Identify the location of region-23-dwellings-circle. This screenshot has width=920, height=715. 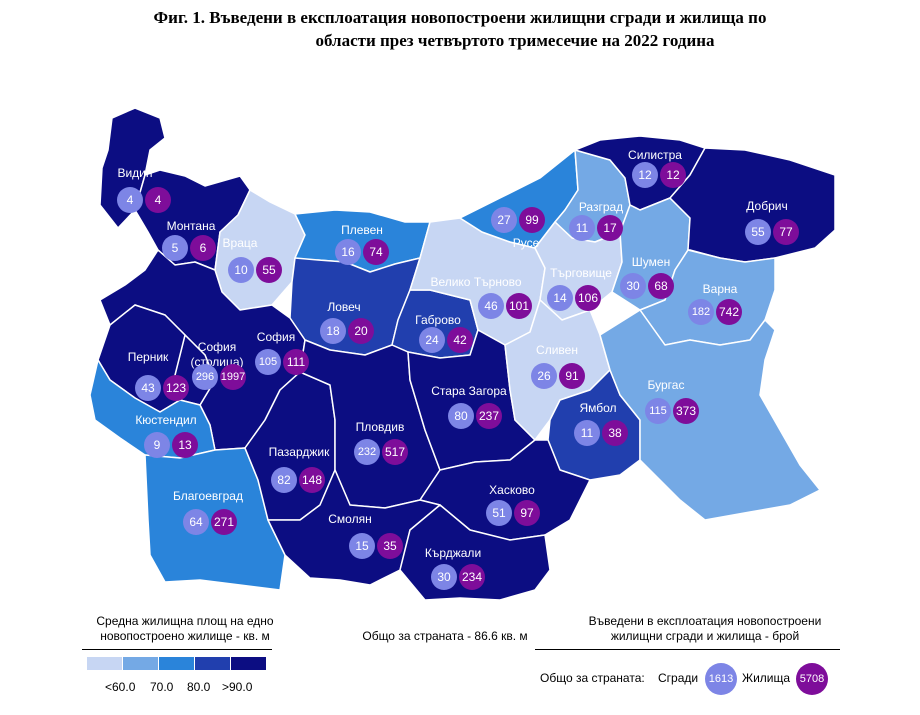
(615, 433).